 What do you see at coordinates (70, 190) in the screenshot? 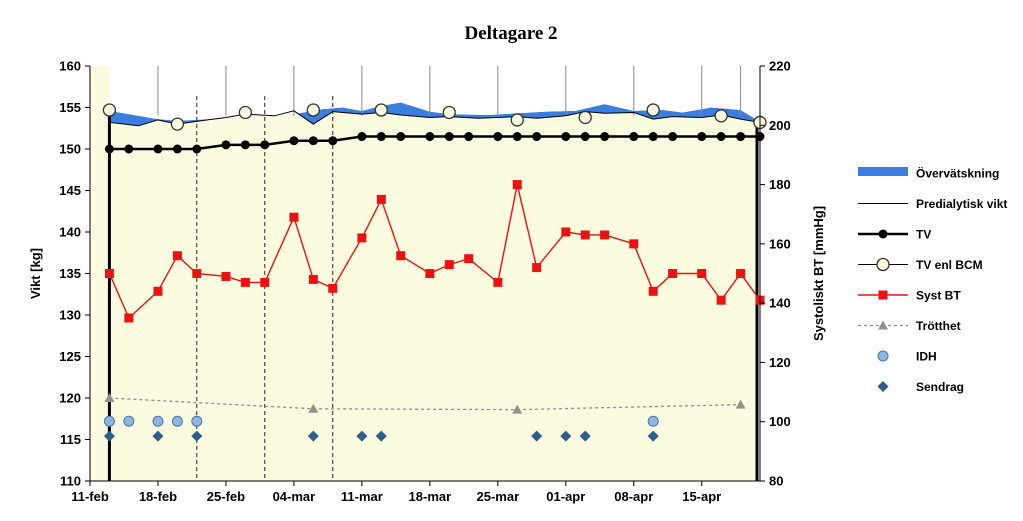
I see `y-tick-label-145: 145` at bounding box center [70, 190].